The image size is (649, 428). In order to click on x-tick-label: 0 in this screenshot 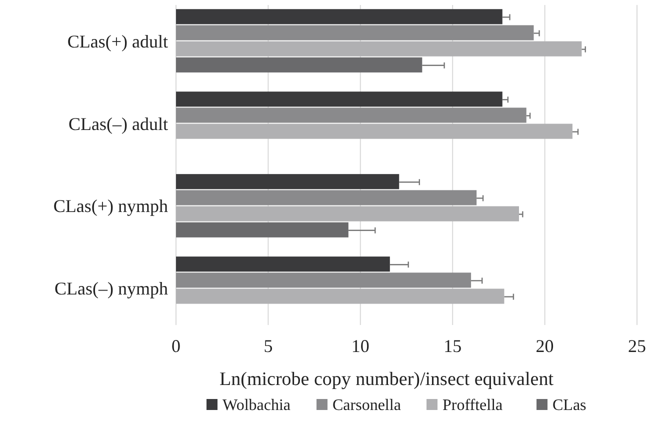, I will do `click(176, 346)`.